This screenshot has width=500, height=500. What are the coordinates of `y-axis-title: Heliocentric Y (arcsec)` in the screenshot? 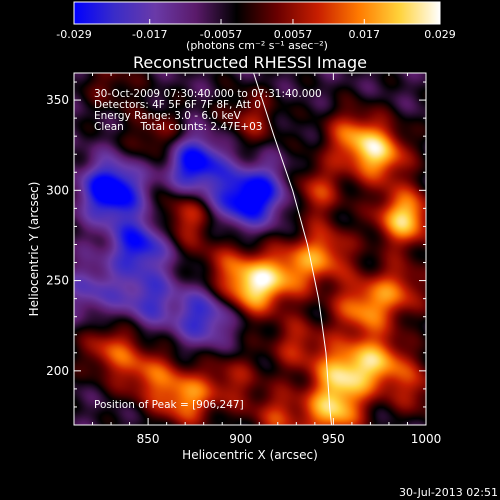 It's located at (34, 249).